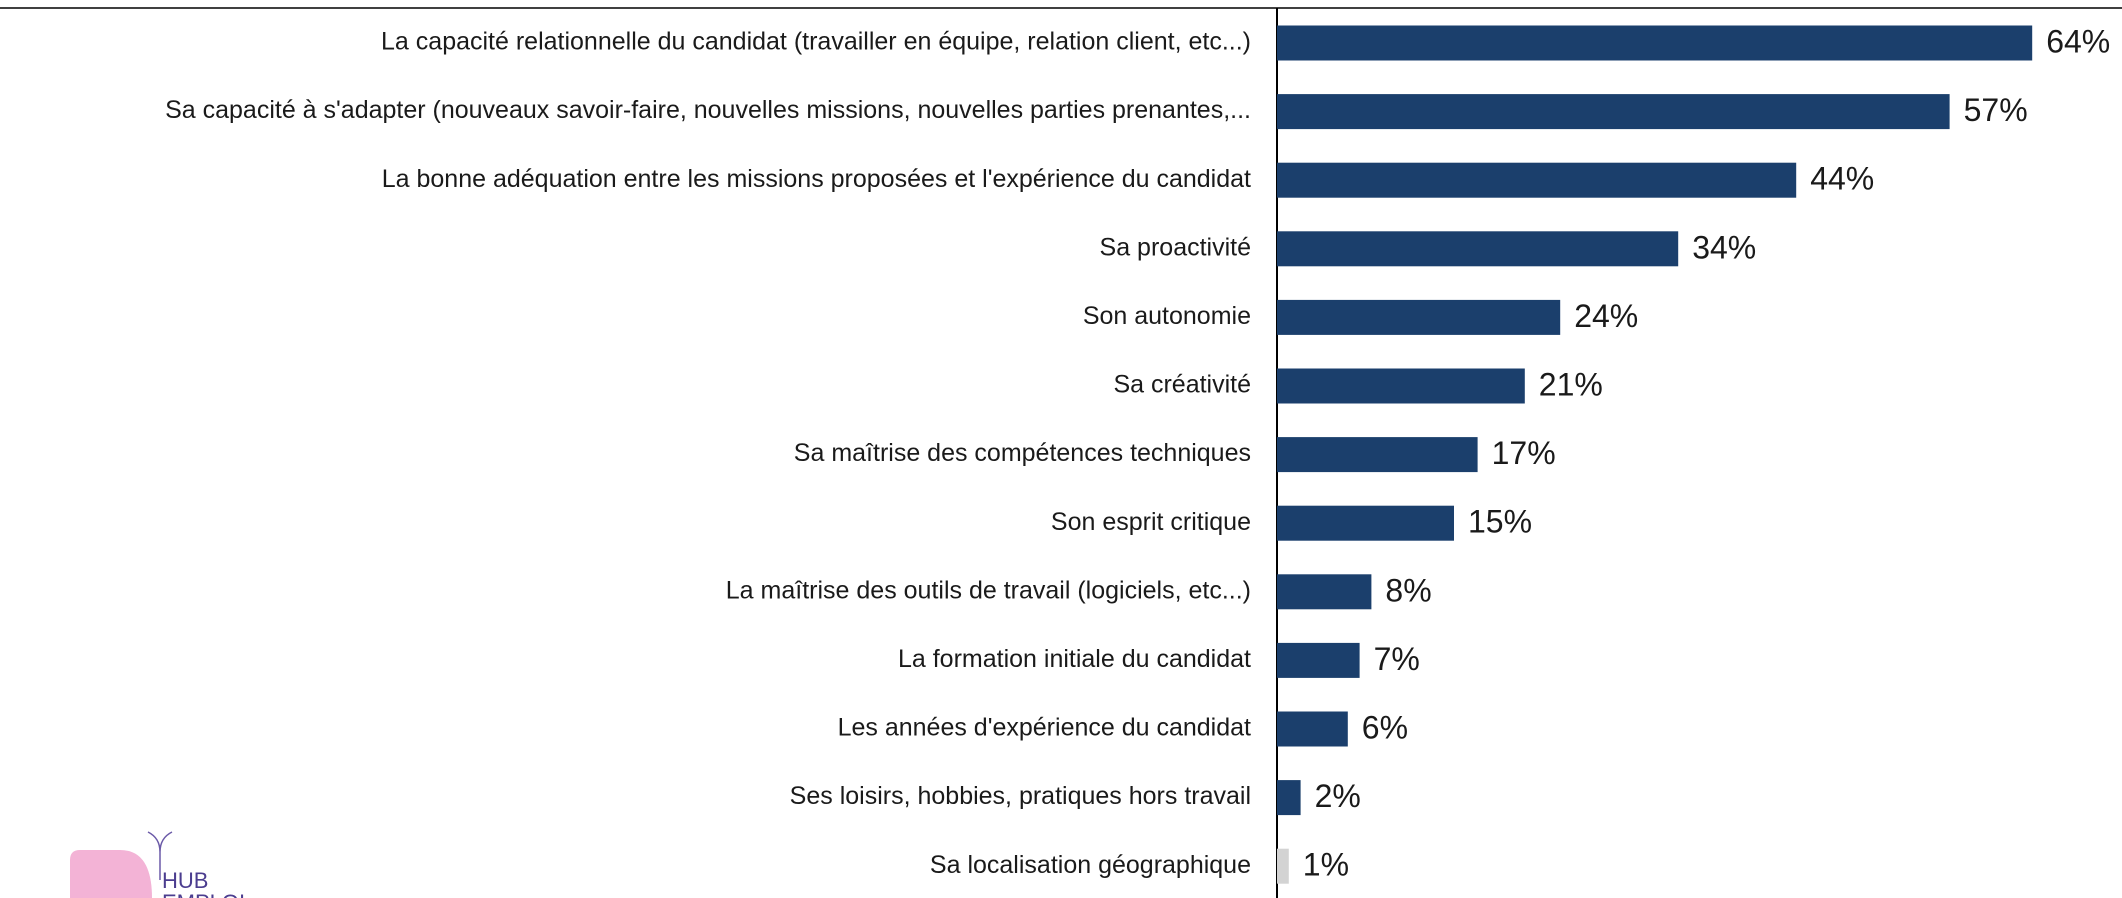  What do you see at coordinates (1996, 110) in the screenshot?
I see `value-label: 57%` at bounding box center [1996, 110].